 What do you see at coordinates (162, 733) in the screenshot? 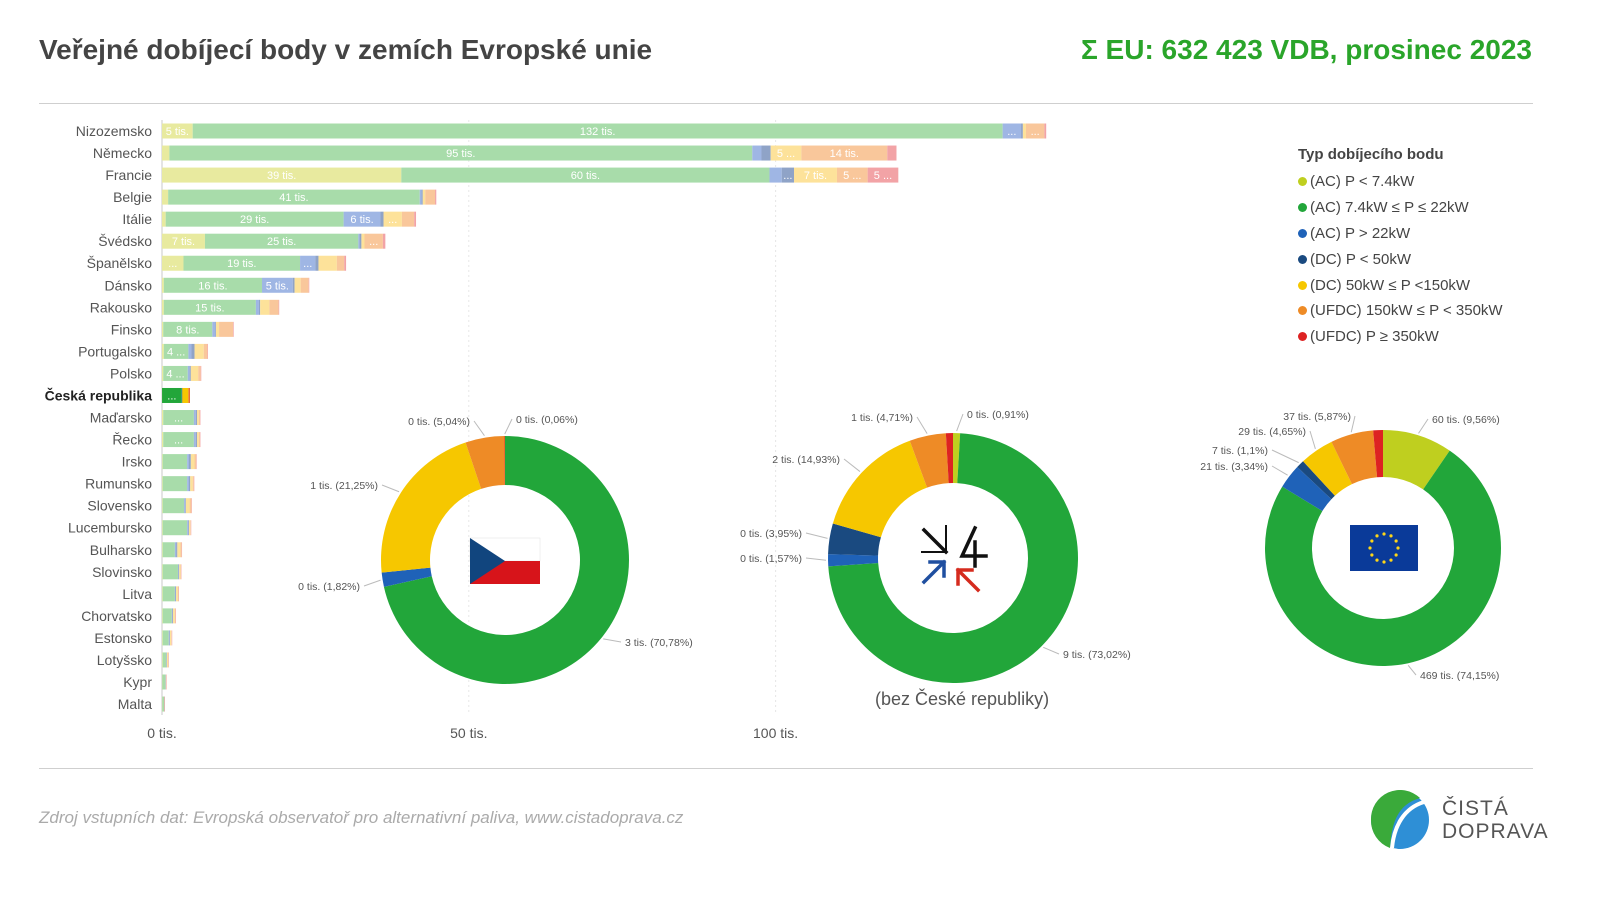
I see `x-tick-label: 0 tis.` at bounding box center [162, 733].